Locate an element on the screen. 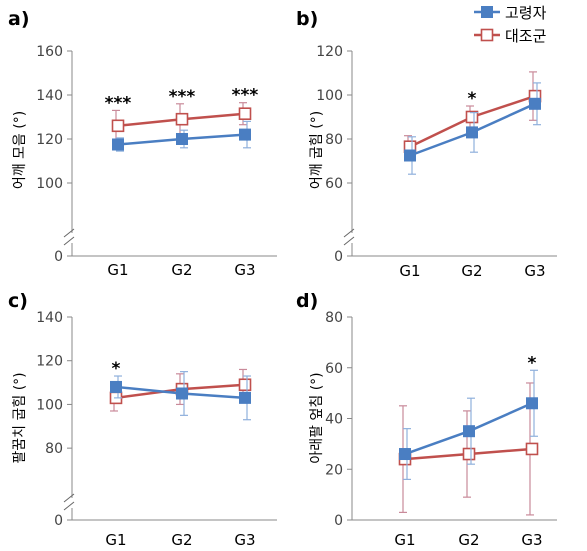  panel-letter: a) is located at coordinates (19, 19).